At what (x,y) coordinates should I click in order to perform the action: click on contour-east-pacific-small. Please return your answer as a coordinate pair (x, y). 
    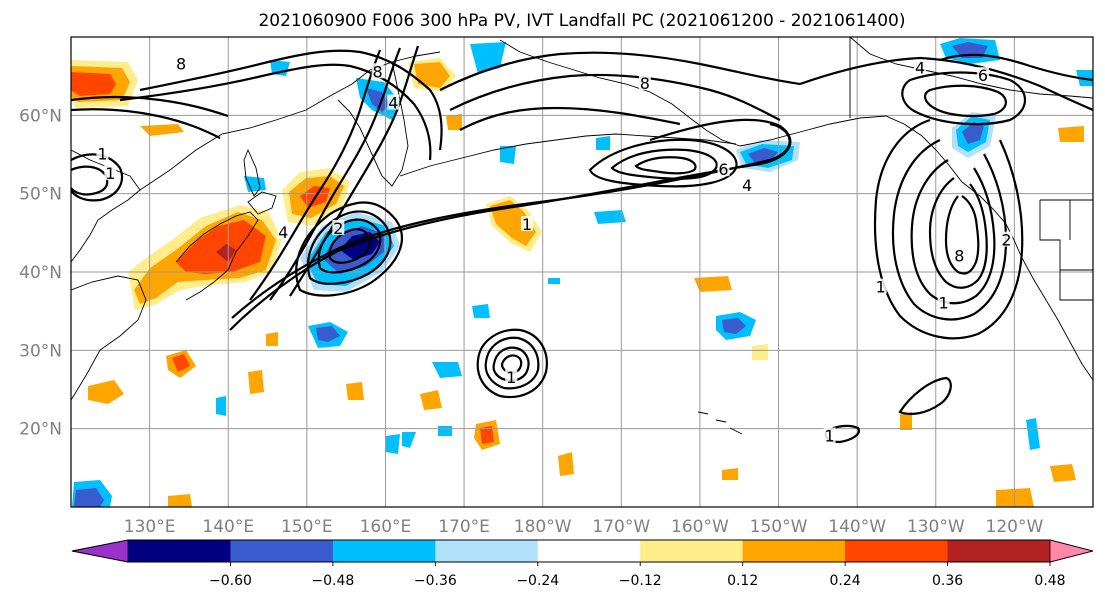
    Looking at the image, I should click on (925, 395).